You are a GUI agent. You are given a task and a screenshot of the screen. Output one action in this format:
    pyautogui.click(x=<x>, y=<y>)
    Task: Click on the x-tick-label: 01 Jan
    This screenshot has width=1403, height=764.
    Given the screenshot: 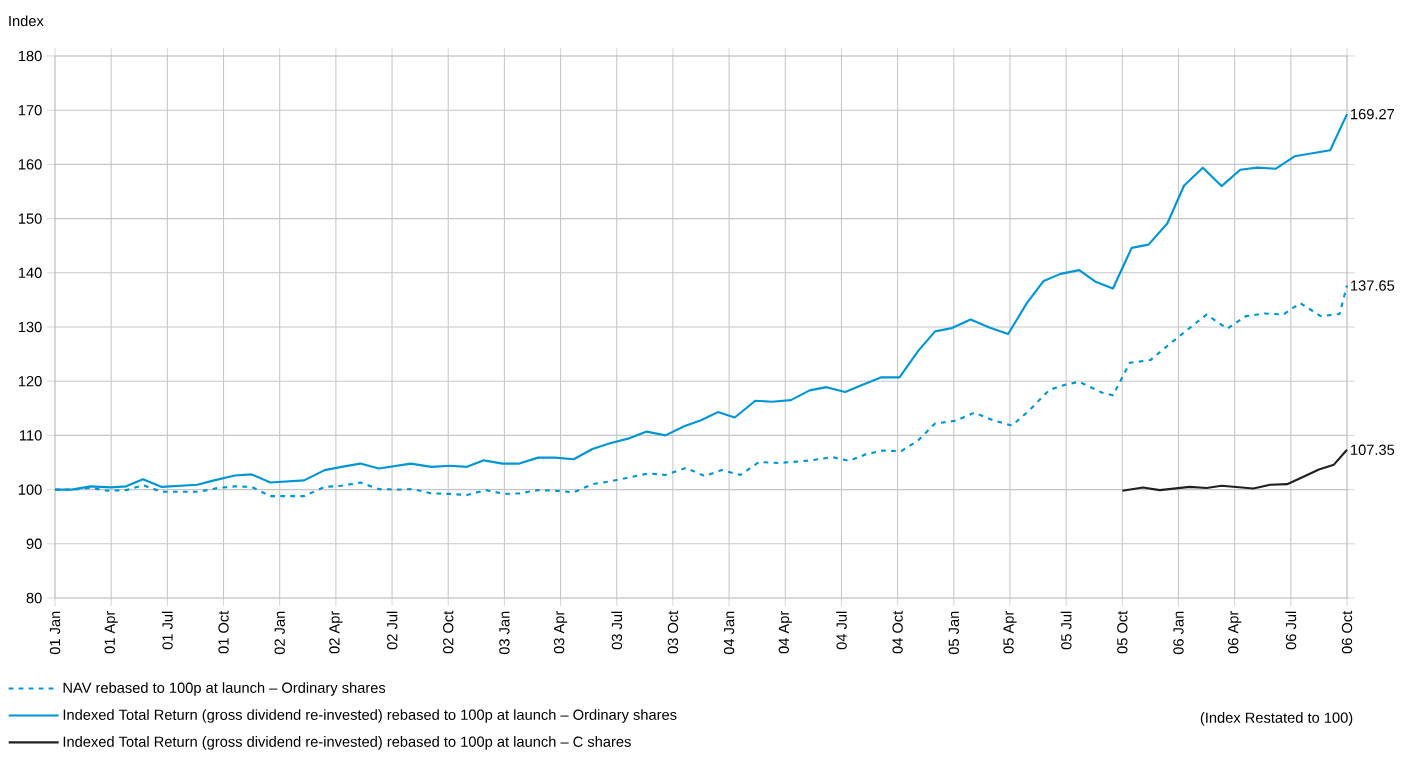 What is the action you would take?
    pyautogui.click(x=55, y=633)
    